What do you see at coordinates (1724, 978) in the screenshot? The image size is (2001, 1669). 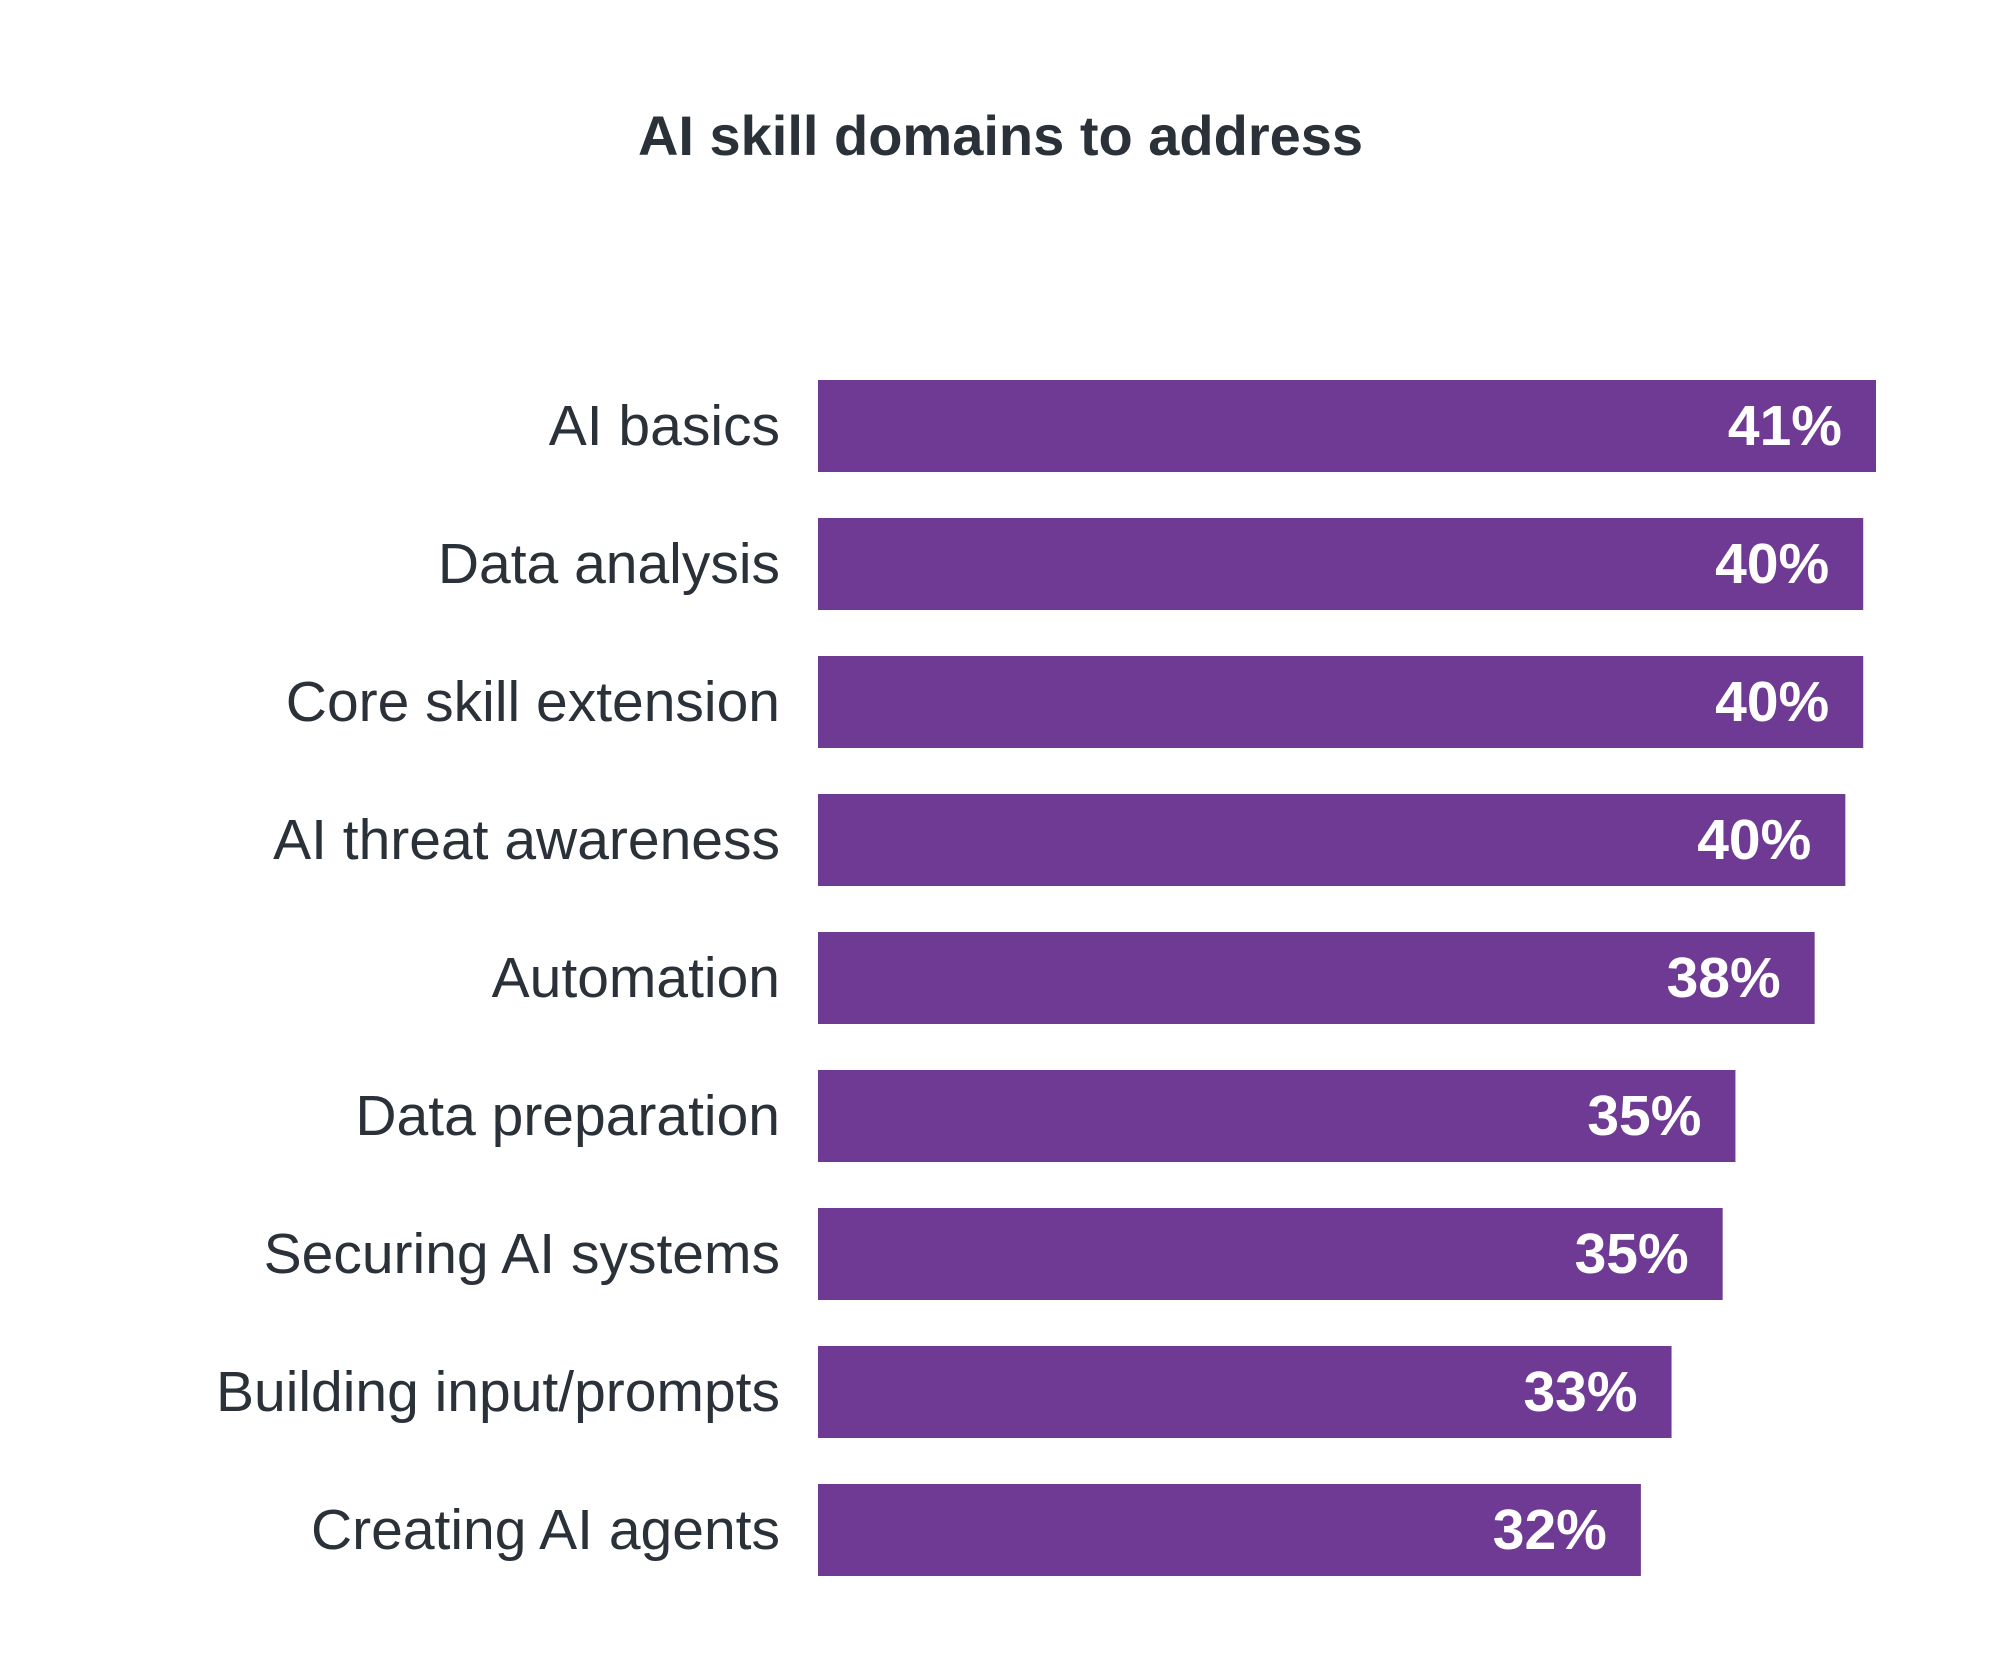 I see `value-label: 38%` at bounding box center [1724, 978].